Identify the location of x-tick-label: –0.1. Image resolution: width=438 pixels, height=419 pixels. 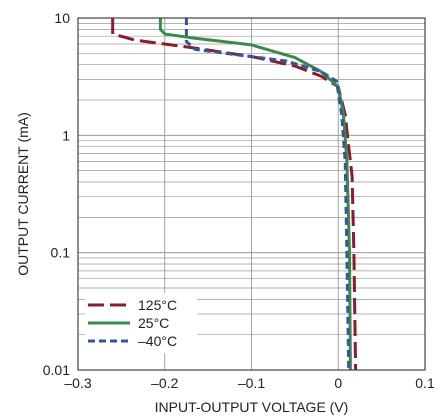
(251, 383).